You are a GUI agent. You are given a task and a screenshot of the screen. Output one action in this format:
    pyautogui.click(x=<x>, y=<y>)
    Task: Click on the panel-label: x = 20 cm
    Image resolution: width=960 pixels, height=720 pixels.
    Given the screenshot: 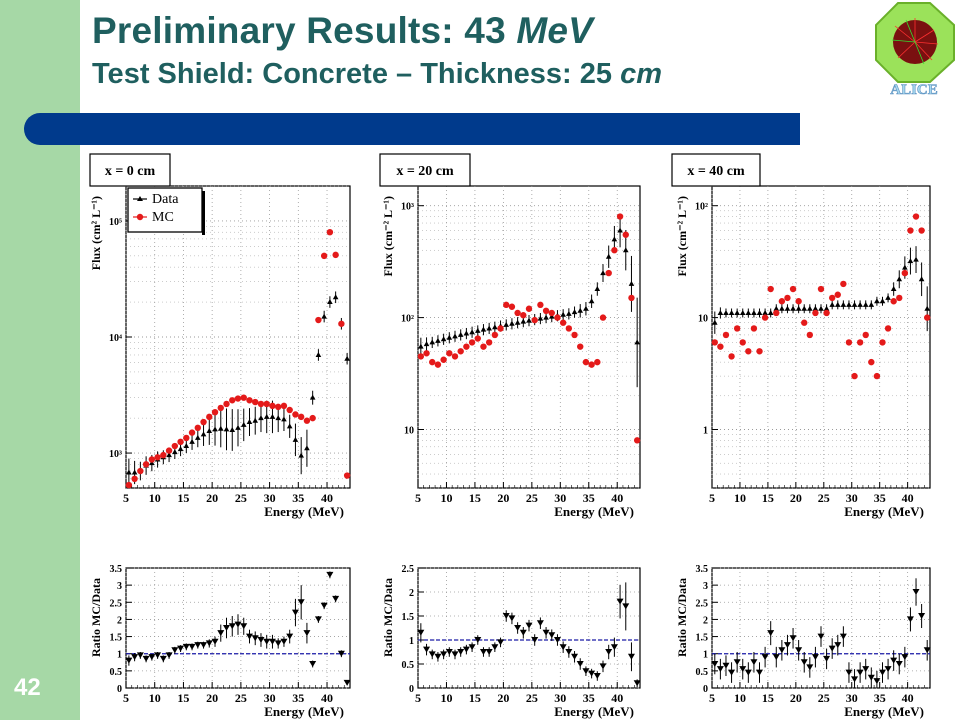 What is the action you would take?
    pyautogui.click(x=425, y=171)
    